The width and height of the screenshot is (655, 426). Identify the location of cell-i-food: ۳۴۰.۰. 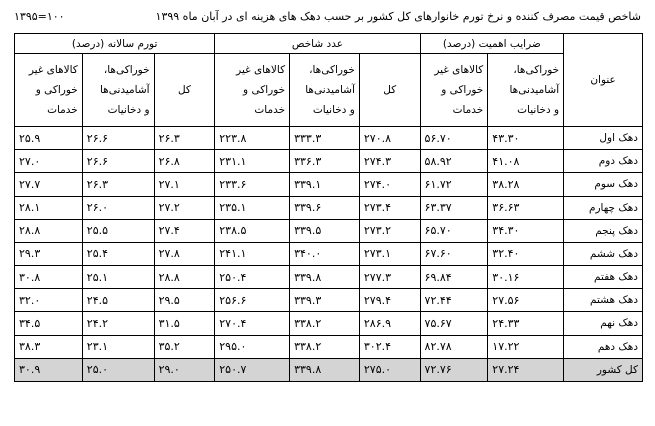
(324, 254).